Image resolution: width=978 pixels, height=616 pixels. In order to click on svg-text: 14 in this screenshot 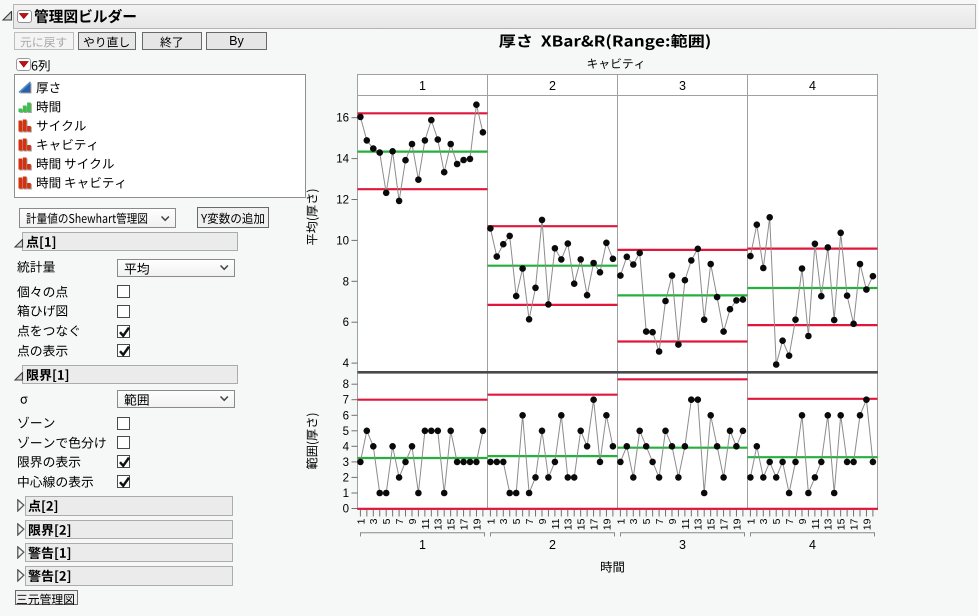, I will do `click(342, 160)`.